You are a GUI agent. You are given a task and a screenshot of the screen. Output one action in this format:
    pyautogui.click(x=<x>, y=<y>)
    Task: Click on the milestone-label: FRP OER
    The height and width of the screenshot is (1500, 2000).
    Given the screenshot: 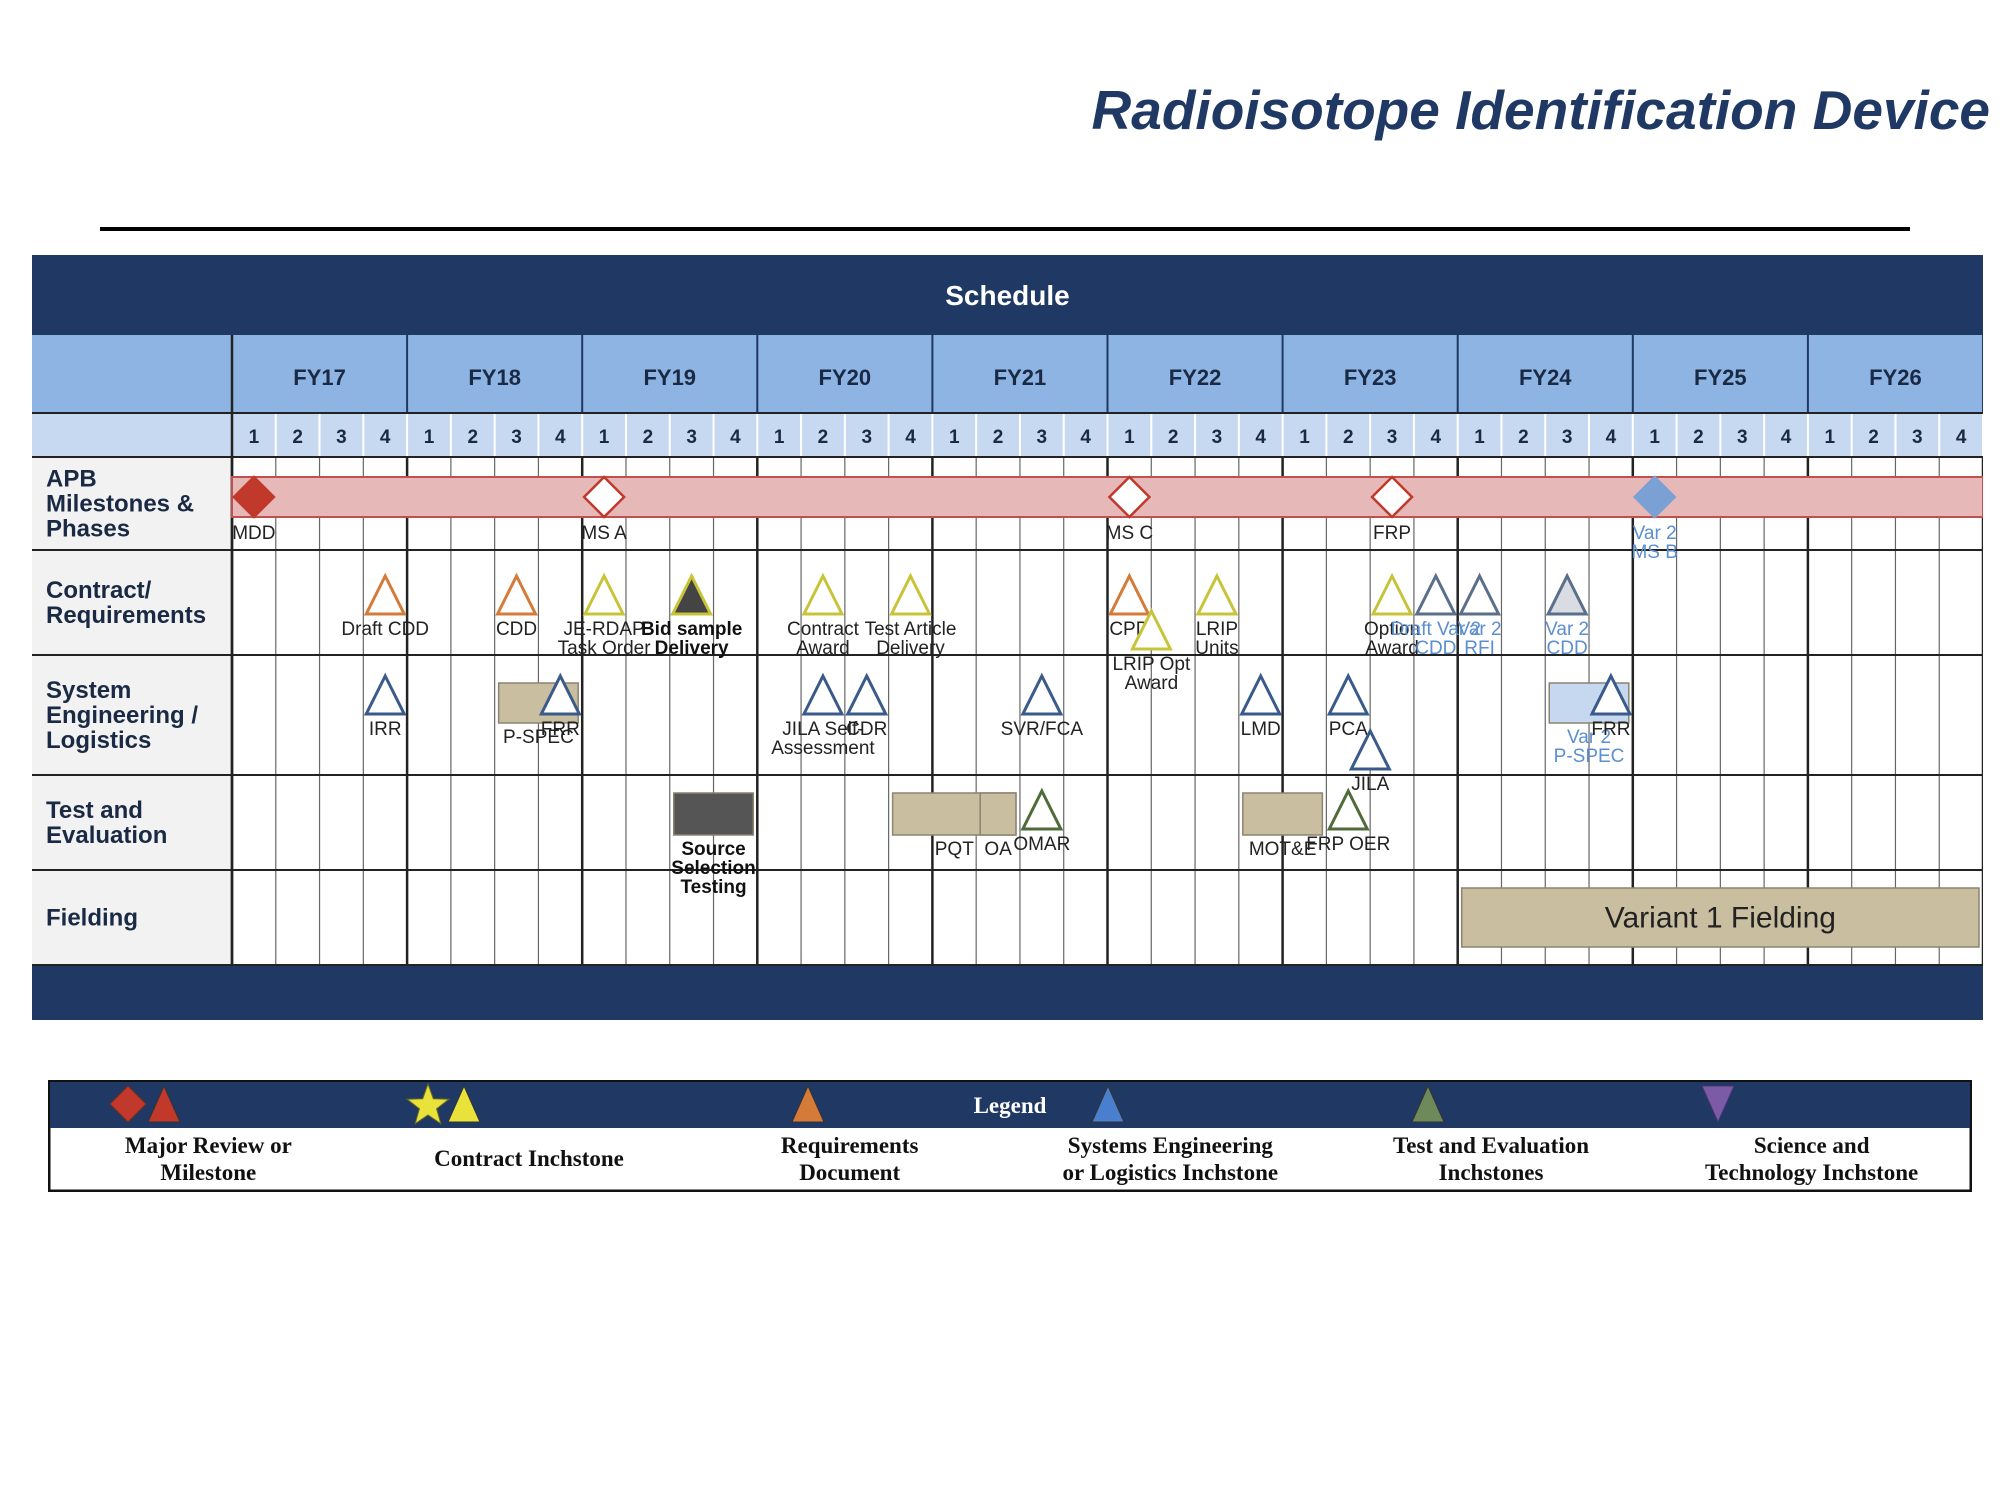 What is the action you would take?
    pyautogui.click(x=1348, y=844)
    